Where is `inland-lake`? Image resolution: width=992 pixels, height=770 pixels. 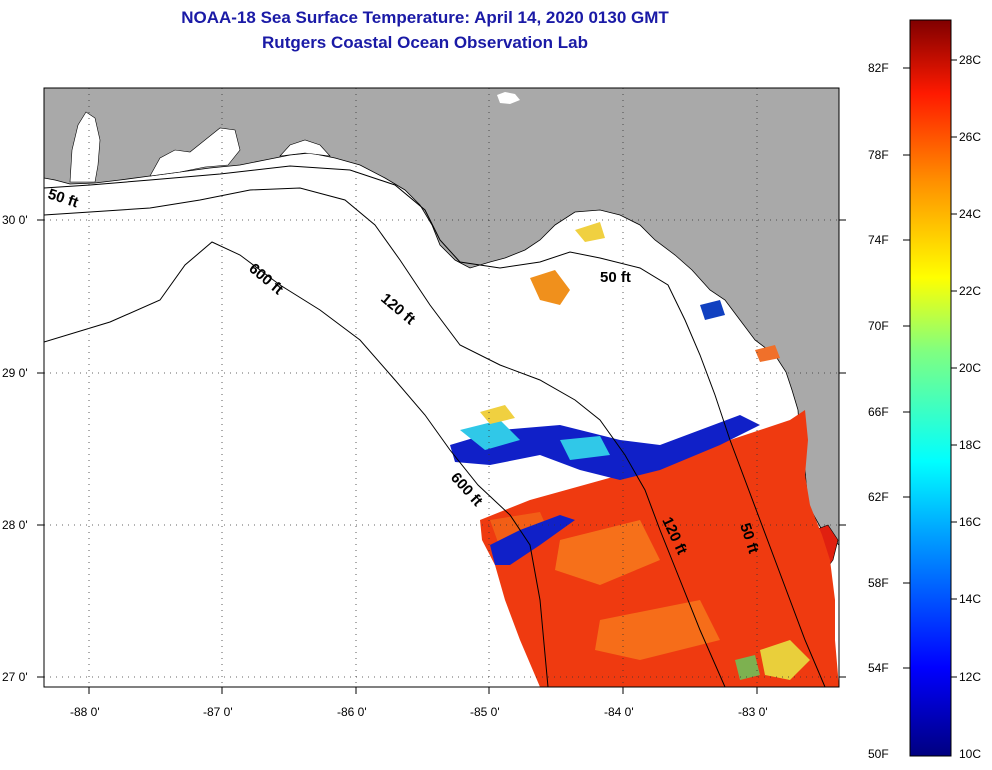 inland-lake is located at coordinates (508, 98).